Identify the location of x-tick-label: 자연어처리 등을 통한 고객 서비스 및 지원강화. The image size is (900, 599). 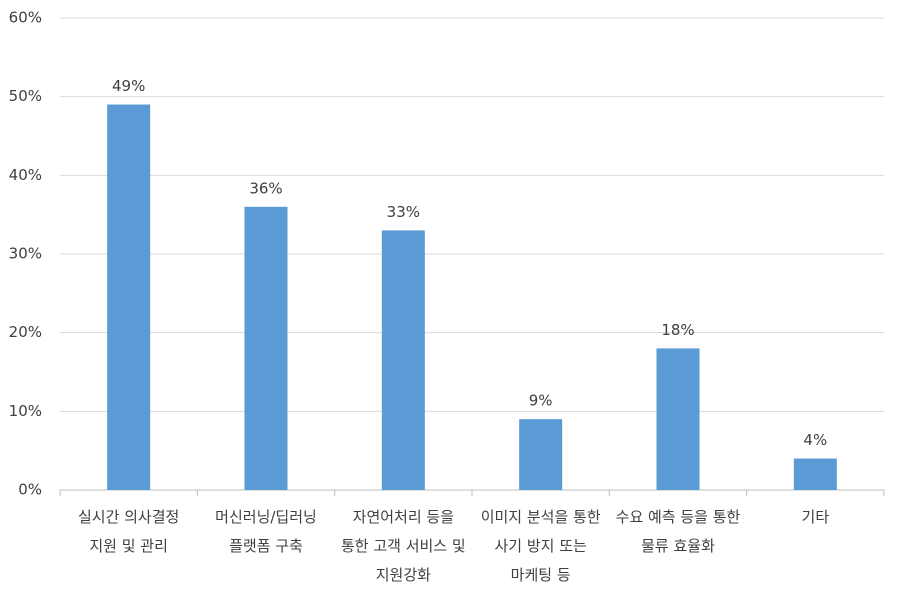
(403, 546).